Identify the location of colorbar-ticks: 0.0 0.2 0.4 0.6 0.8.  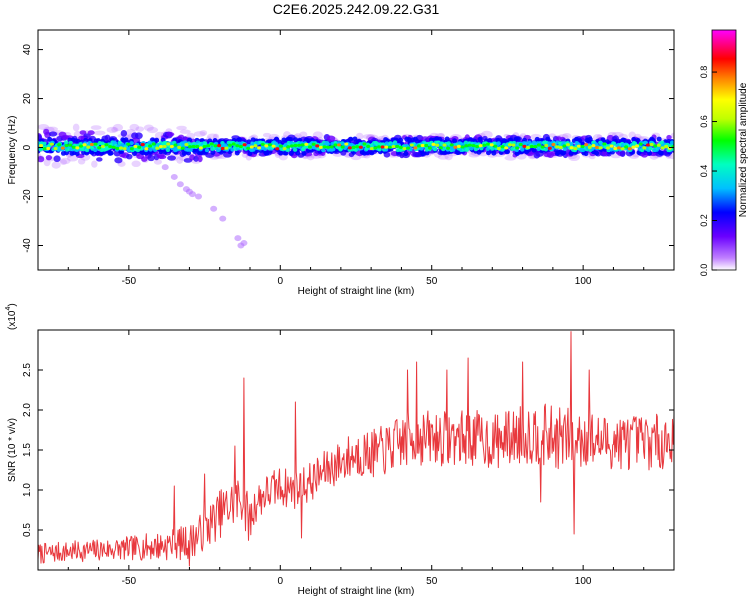
(708, 171).